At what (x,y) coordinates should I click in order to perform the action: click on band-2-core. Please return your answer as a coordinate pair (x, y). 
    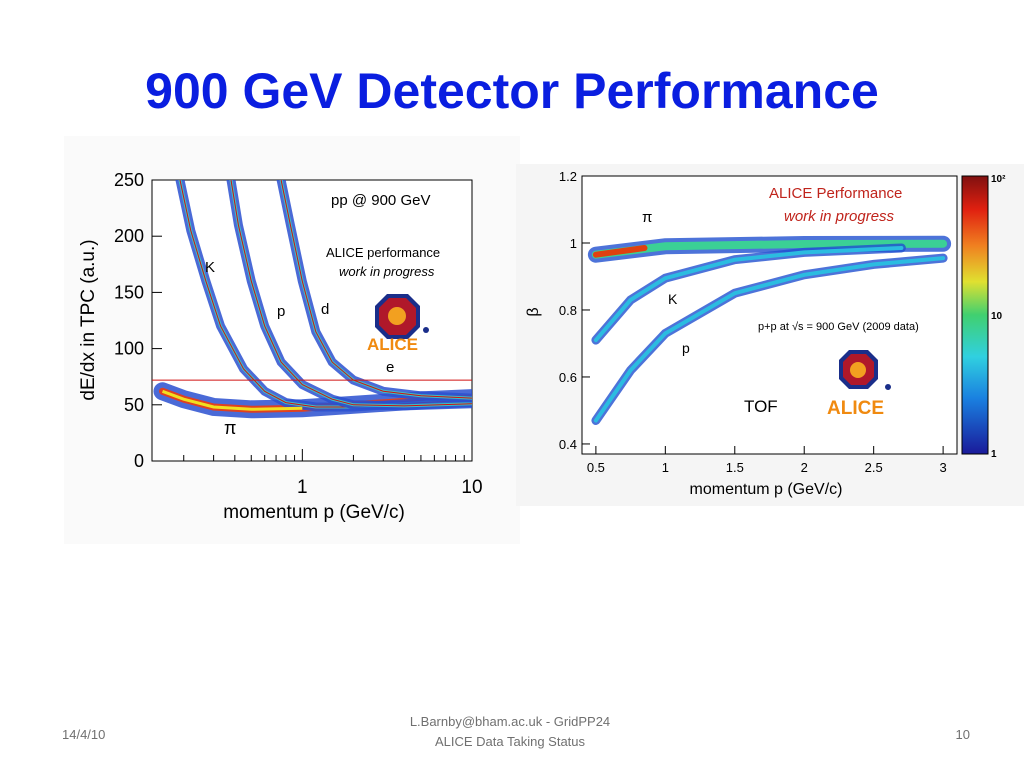
    Looking at the image, I should click on (769, 339).